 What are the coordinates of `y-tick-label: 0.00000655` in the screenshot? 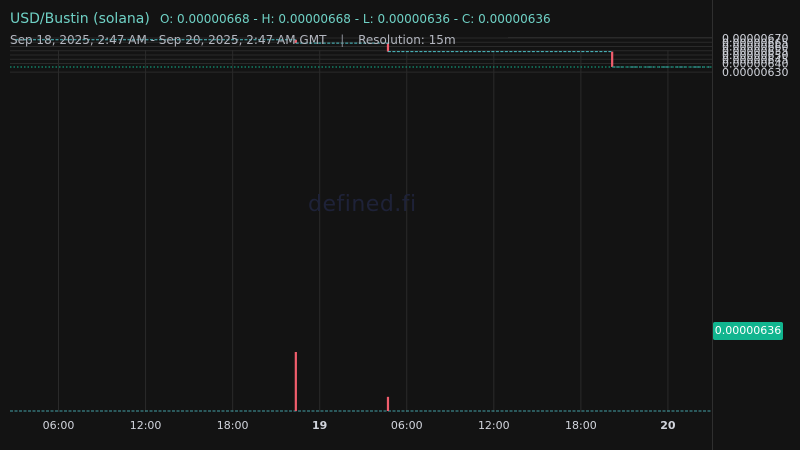 It's located at (755, 51).